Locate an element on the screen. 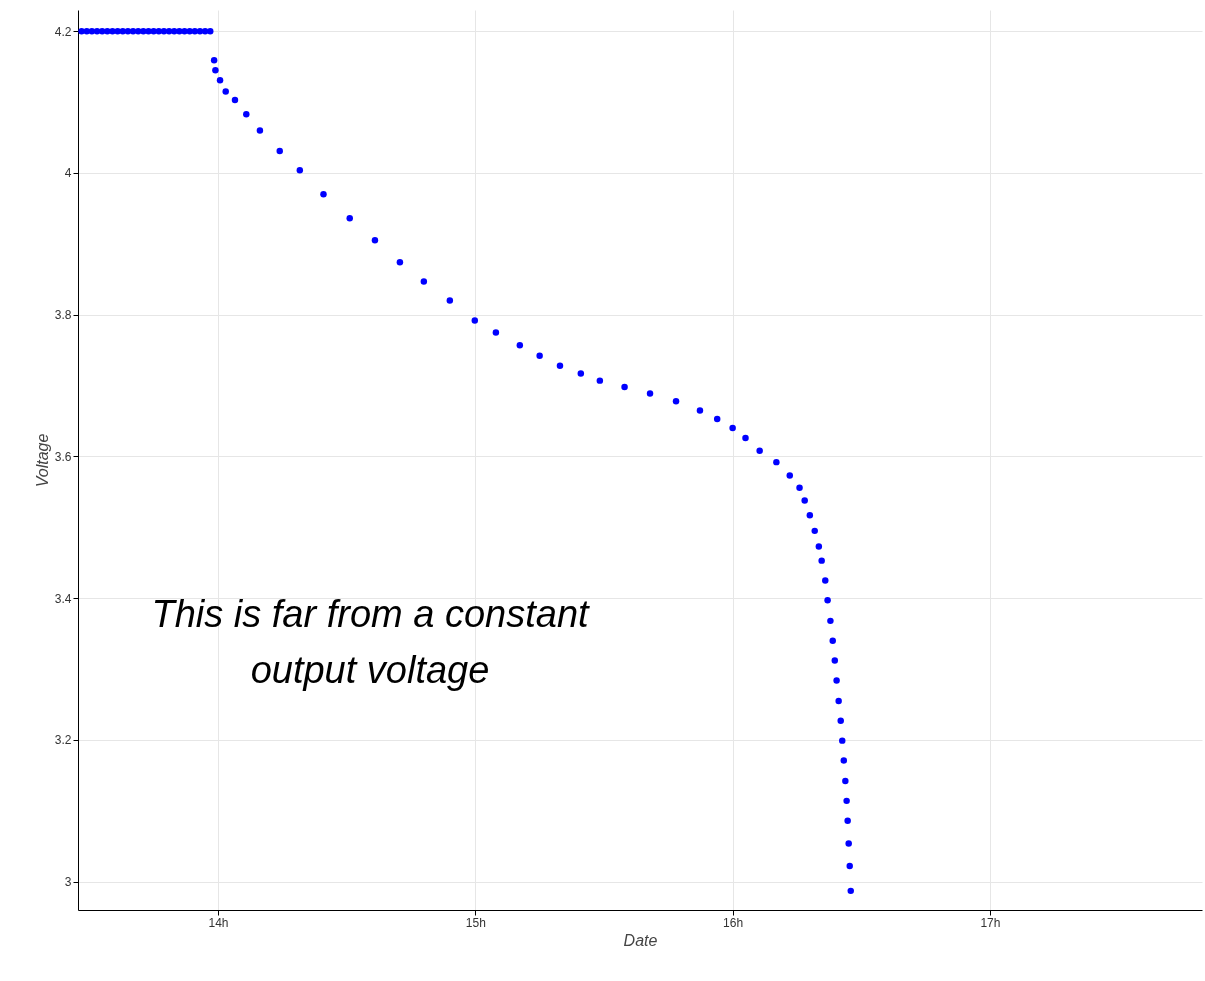 This screenshot has height=981, width=1205. x-axis-title: Date is located at coordinates (640, 940).